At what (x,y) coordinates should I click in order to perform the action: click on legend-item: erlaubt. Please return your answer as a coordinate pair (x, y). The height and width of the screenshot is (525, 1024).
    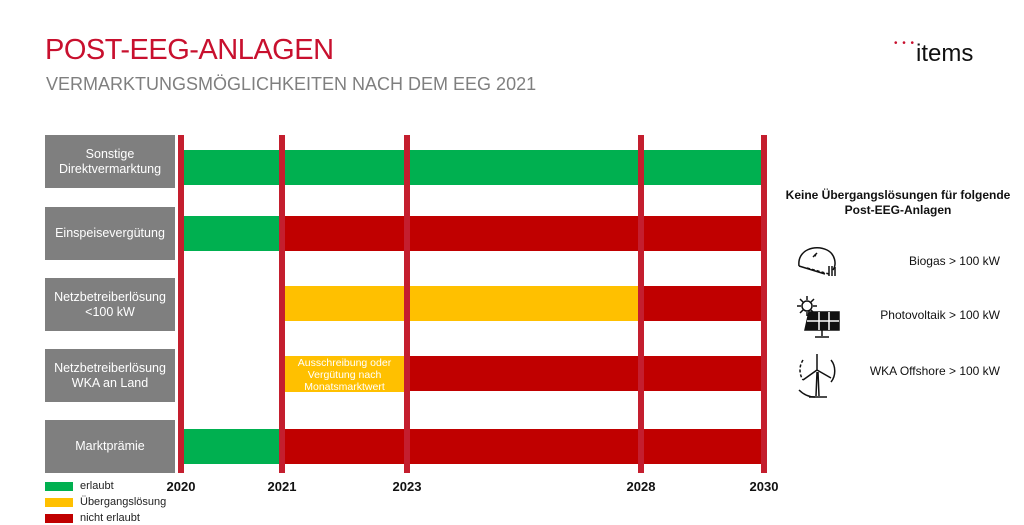
    Looking at the image, I should click on (79, 486).